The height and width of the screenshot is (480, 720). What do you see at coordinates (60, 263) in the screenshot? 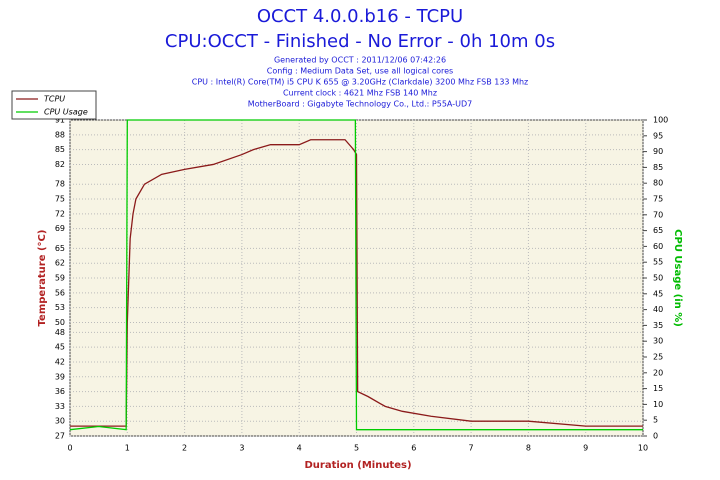
I see `y-tick-label: 62` at bounding box center [60, 263].